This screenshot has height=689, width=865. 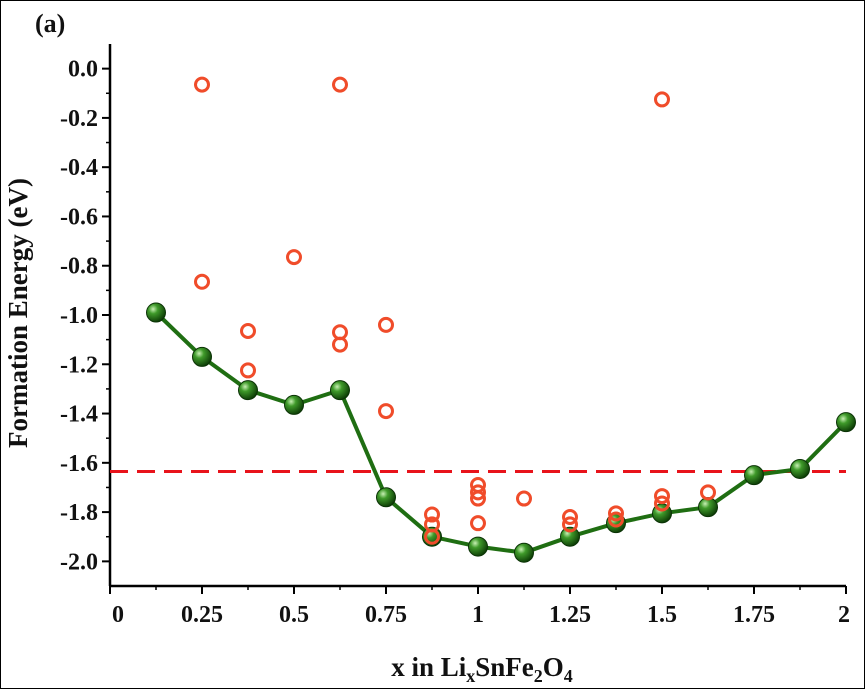 I want to click on x-axis-ticks: 0 0.25 0.5 0.75 1 1.25 1.5 1.75 2, so click(x=479, y=607).